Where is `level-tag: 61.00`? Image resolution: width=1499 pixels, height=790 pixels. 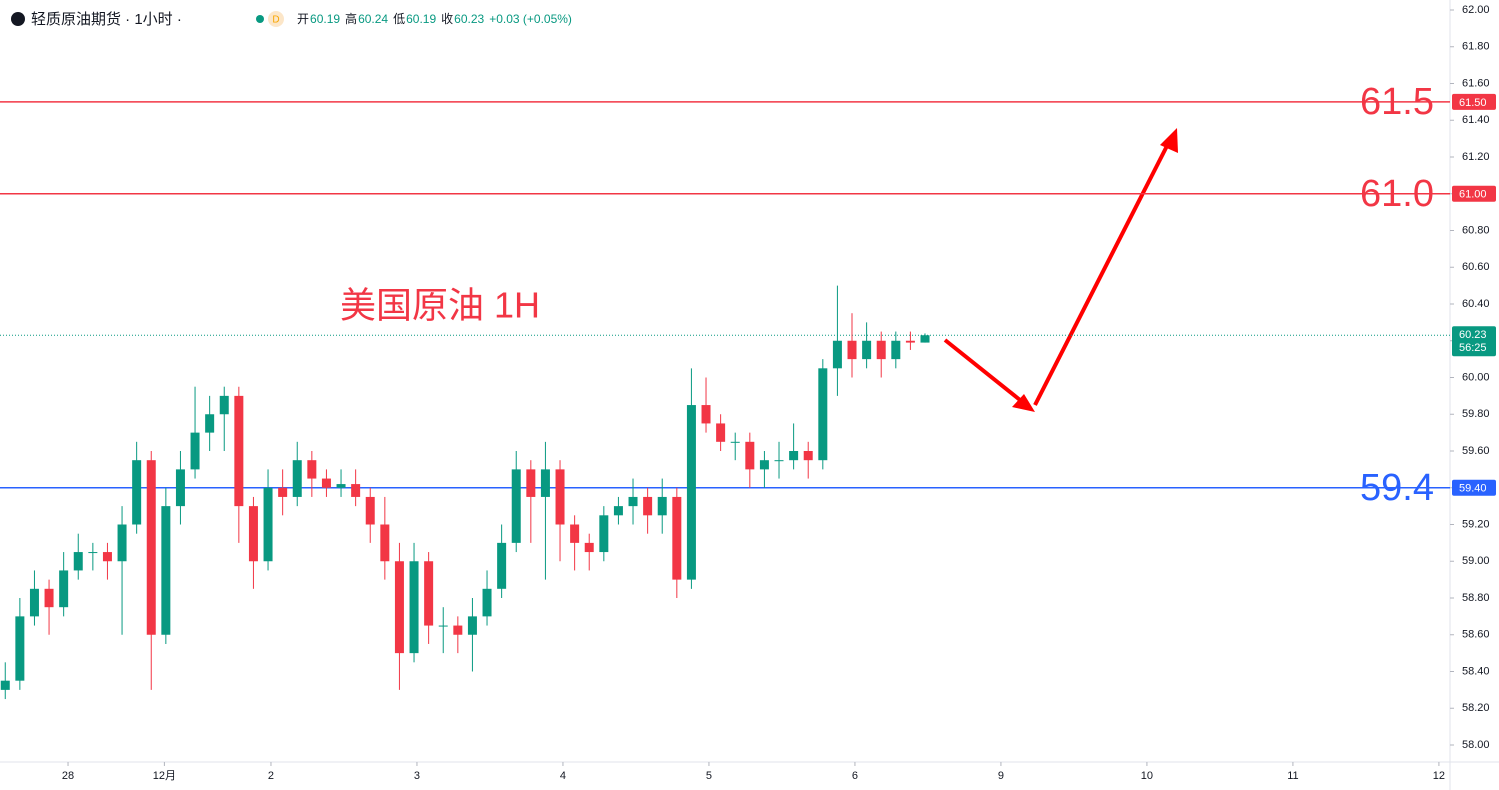
level-tag: 61.00 is located at coordinates (1473, 195).